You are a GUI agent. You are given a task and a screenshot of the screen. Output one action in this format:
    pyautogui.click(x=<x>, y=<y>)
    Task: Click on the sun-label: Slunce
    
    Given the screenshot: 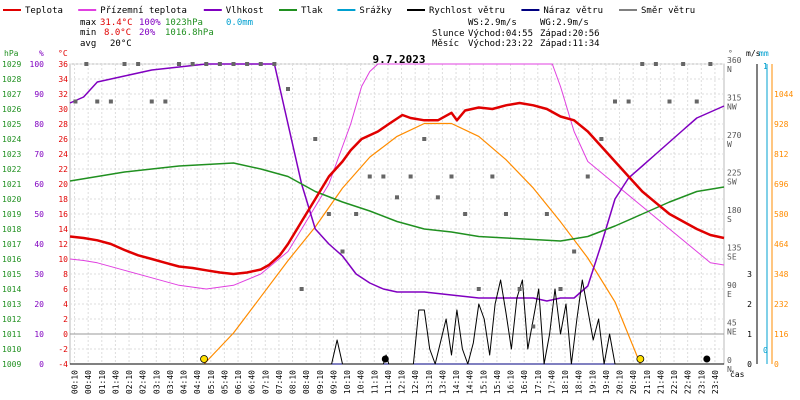 What is the action you would take?
    pyautogui.click(x=448, y=34)
    